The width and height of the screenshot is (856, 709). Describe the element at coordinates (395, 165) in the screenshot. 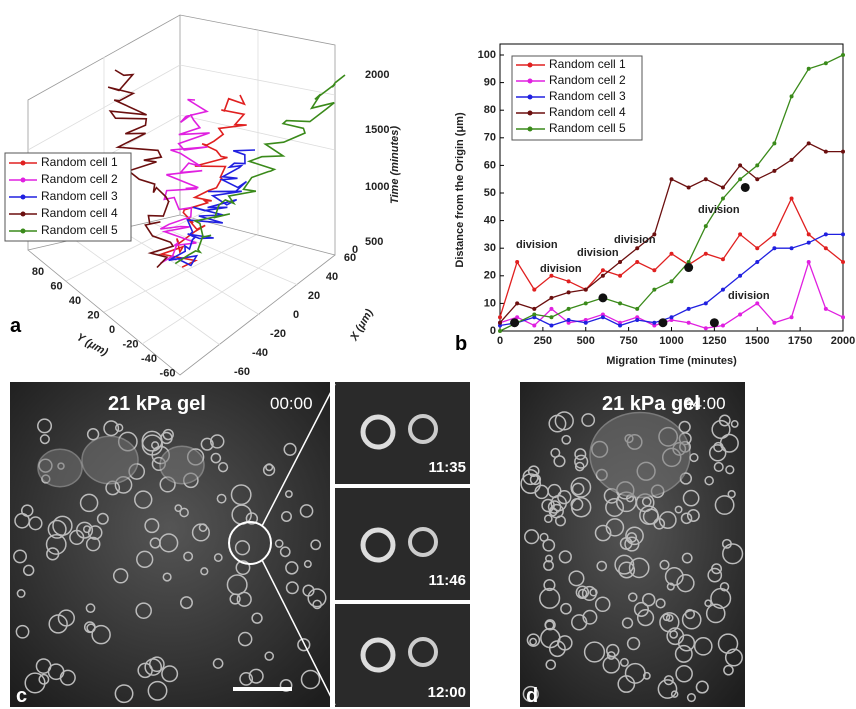

I see `z-axis-label: Time (minutes)` at that location.